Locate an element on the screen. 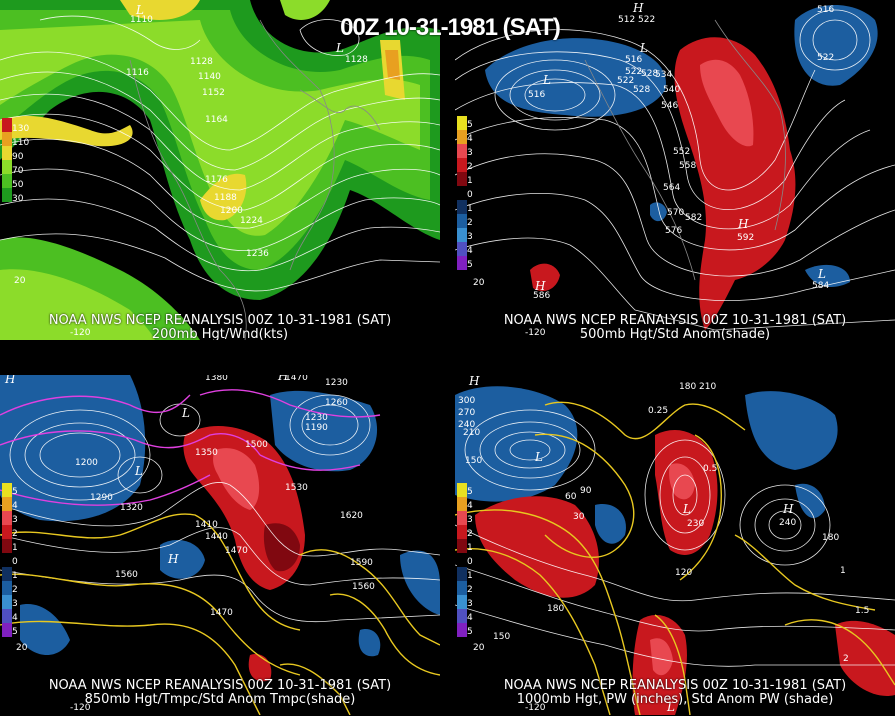 The height and width of the screenshot is (716, 895). contour-label: 534 is located at coordinates (663, 75).